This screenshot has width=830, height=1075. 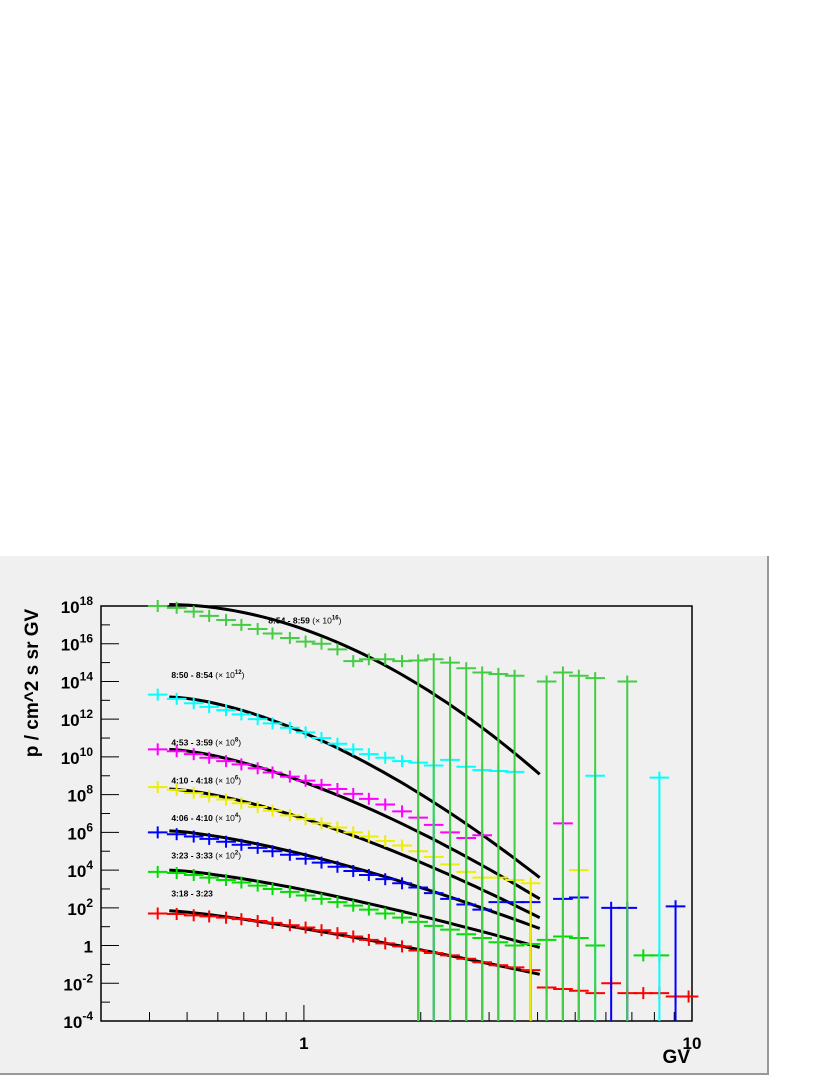 I want to click on y-tick-label: 10¹², so click(x=77, y=718).